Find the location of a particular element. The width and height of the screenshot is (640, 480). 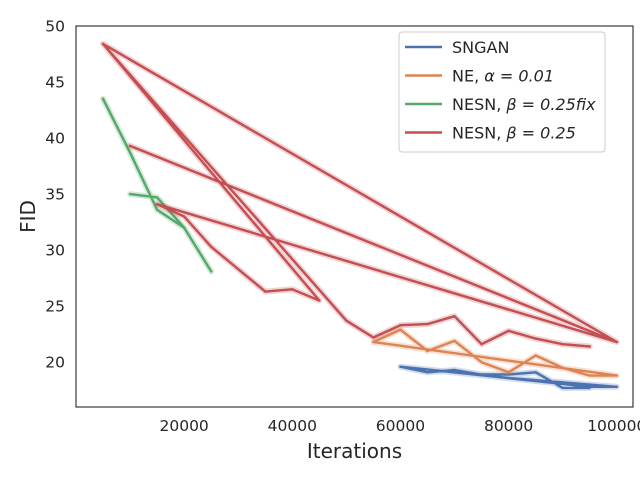

y-axis-ticks: 20 25 30 35 40 45 50 is located at coordinates (55, 195).